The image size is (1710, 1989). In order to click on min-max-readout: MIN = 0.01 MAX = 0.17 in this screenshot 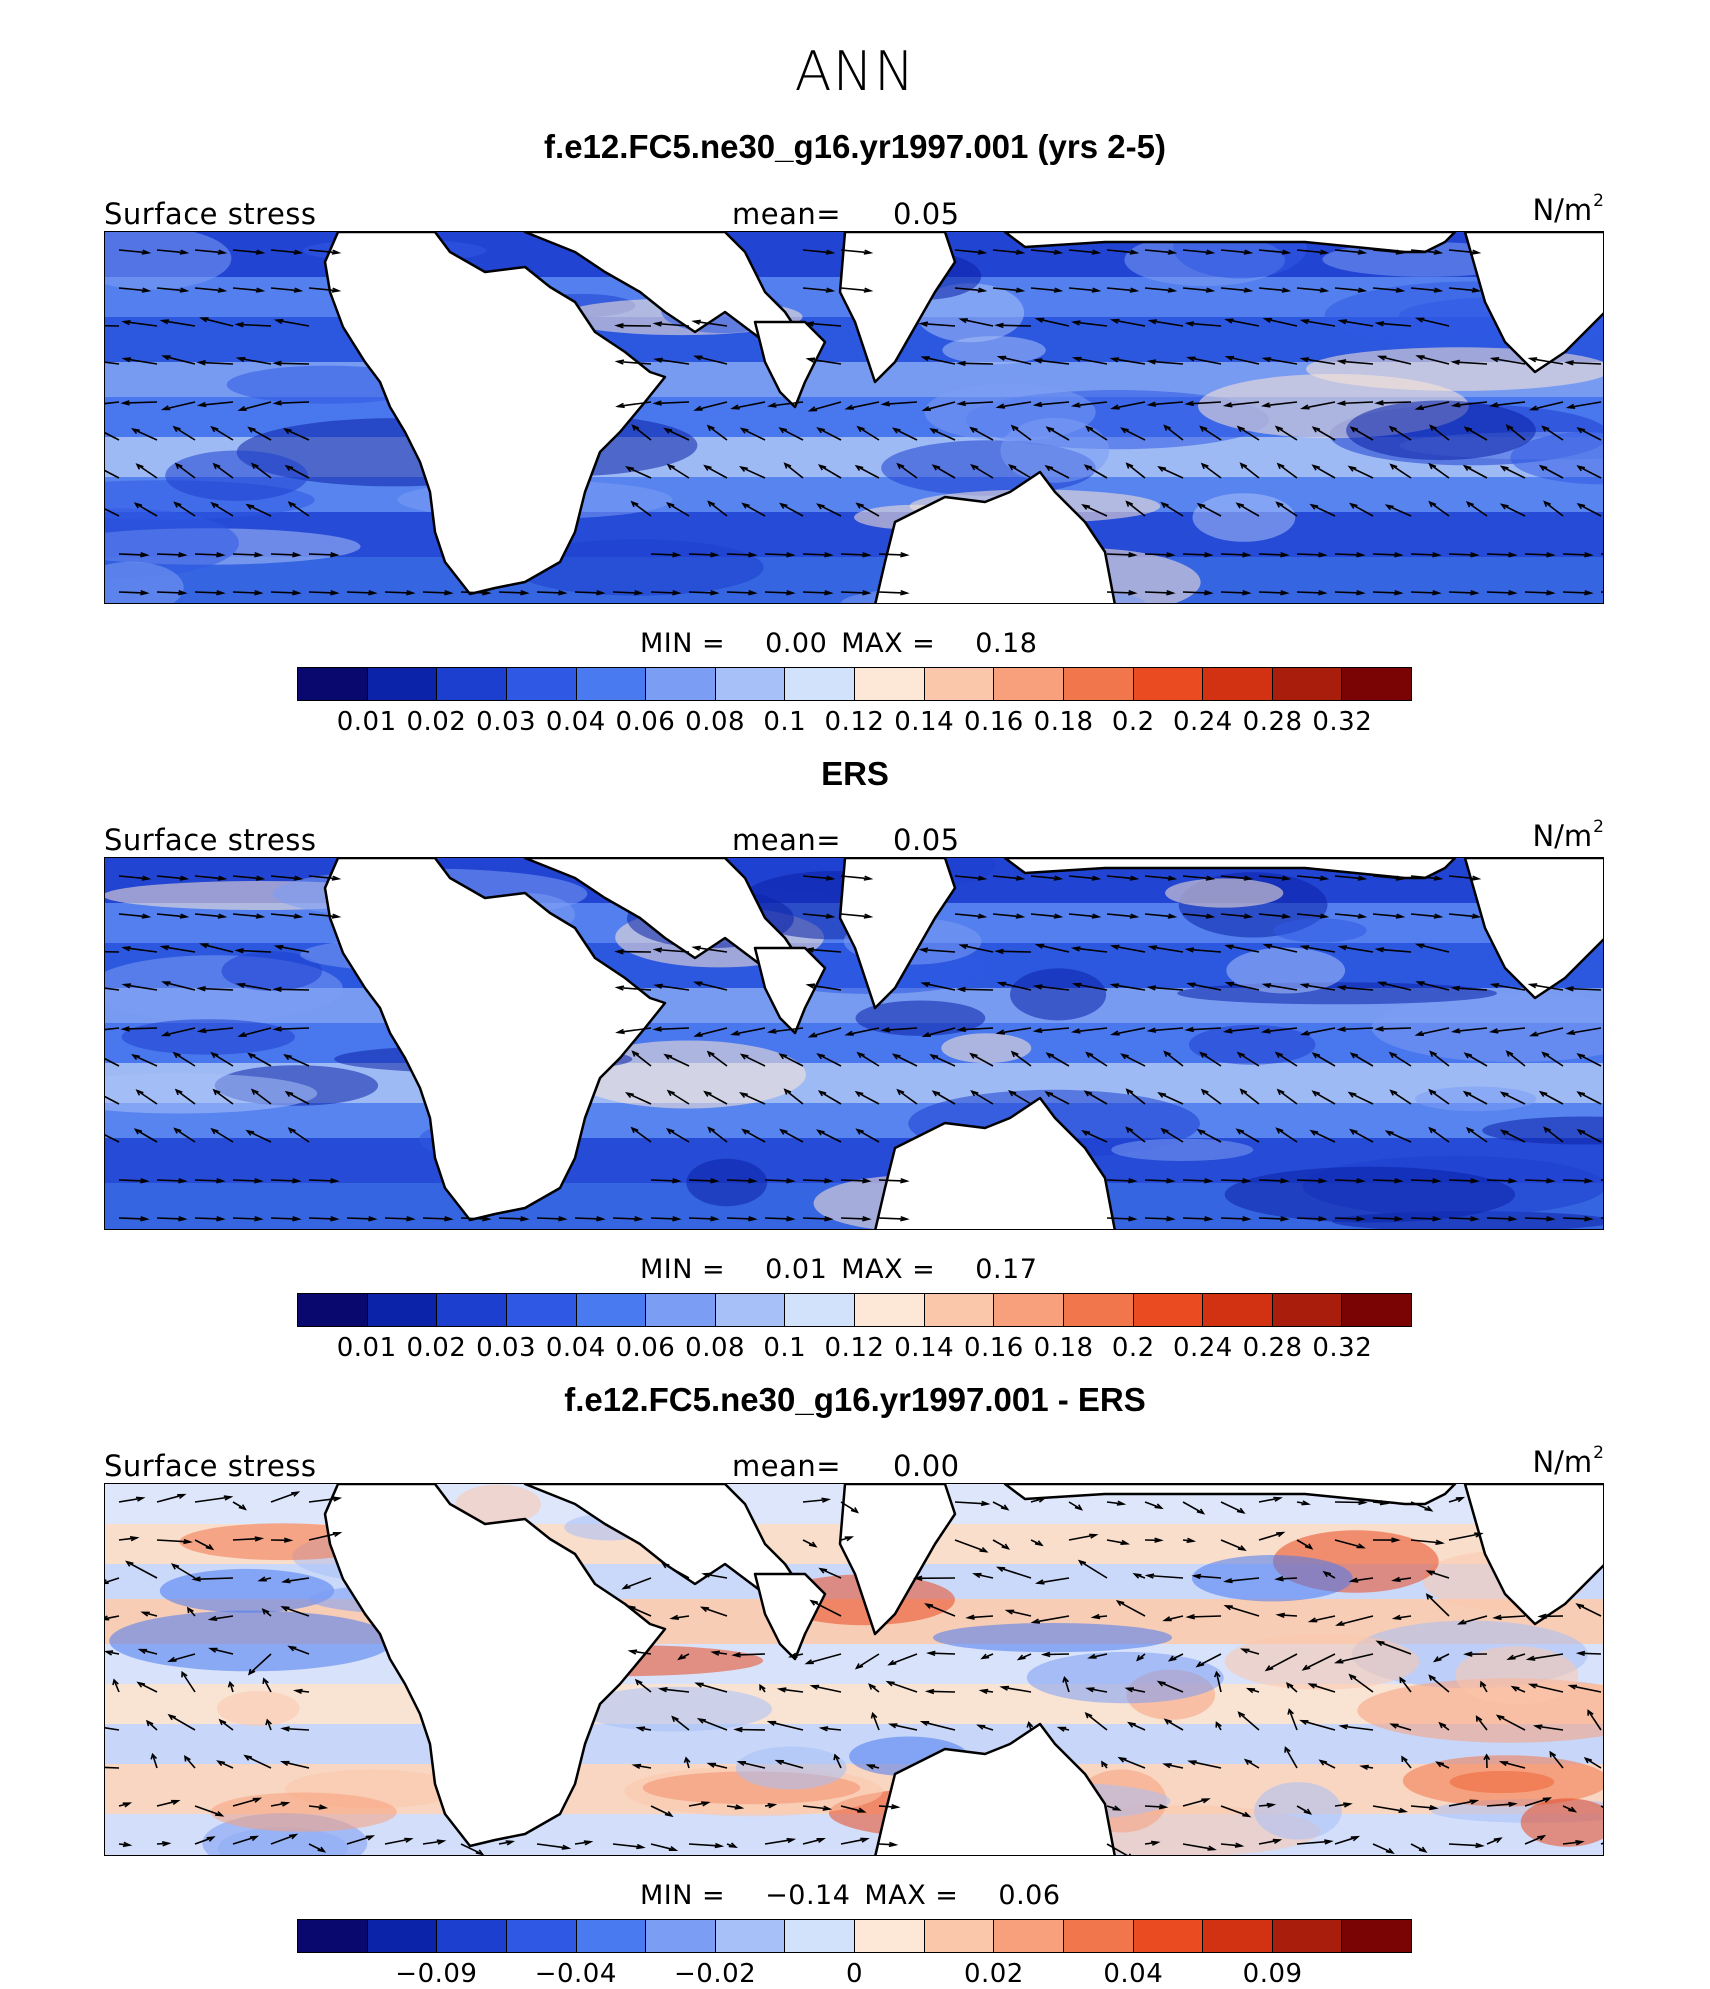, I will do `click(838, 1269)`.